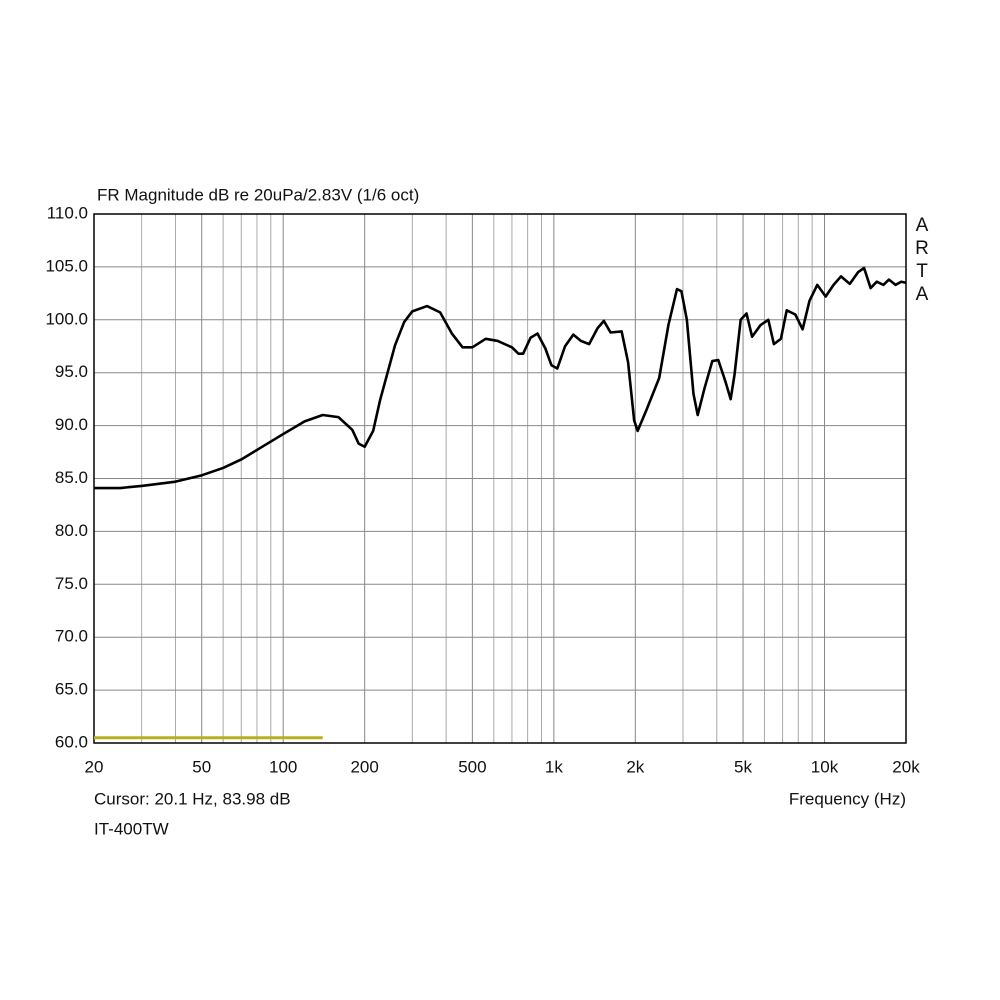  What do you see at coordinates (906, 766) in the screenshot?
I see `x-tick-label: 20k` at bounding box center [906, 766].